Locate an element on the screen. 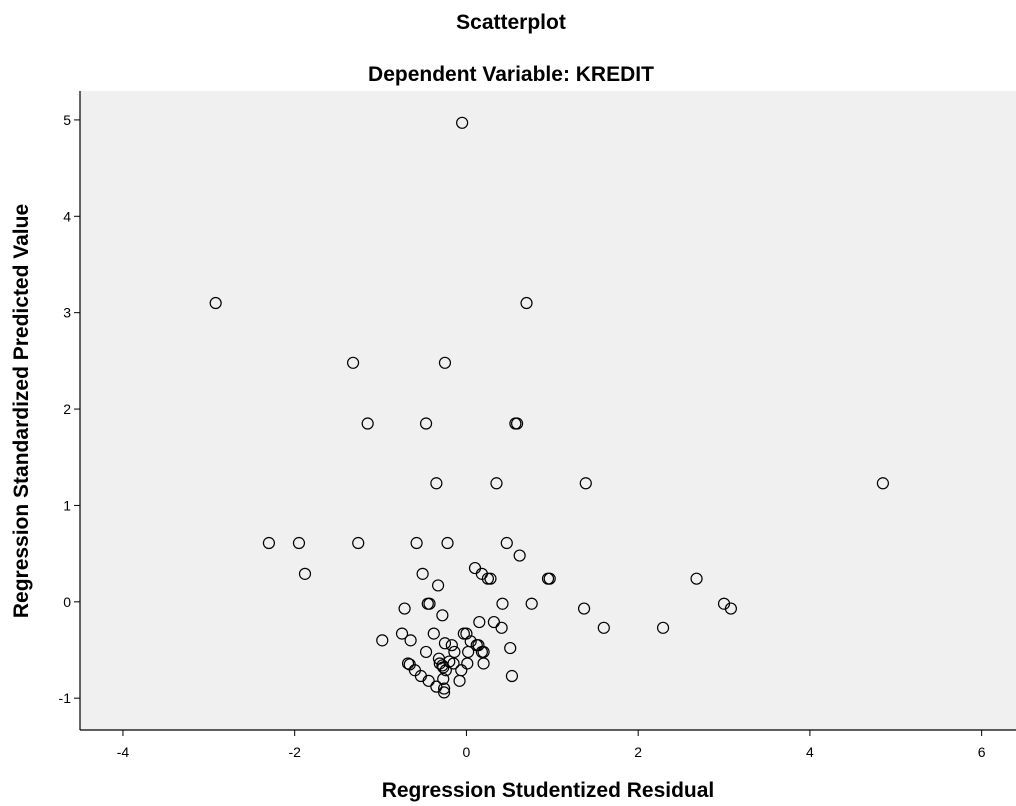 This screenshot has height=806, width=1016. y-axis-label: Regression Standardized Predicted Value is located at coordinates (21, 411).